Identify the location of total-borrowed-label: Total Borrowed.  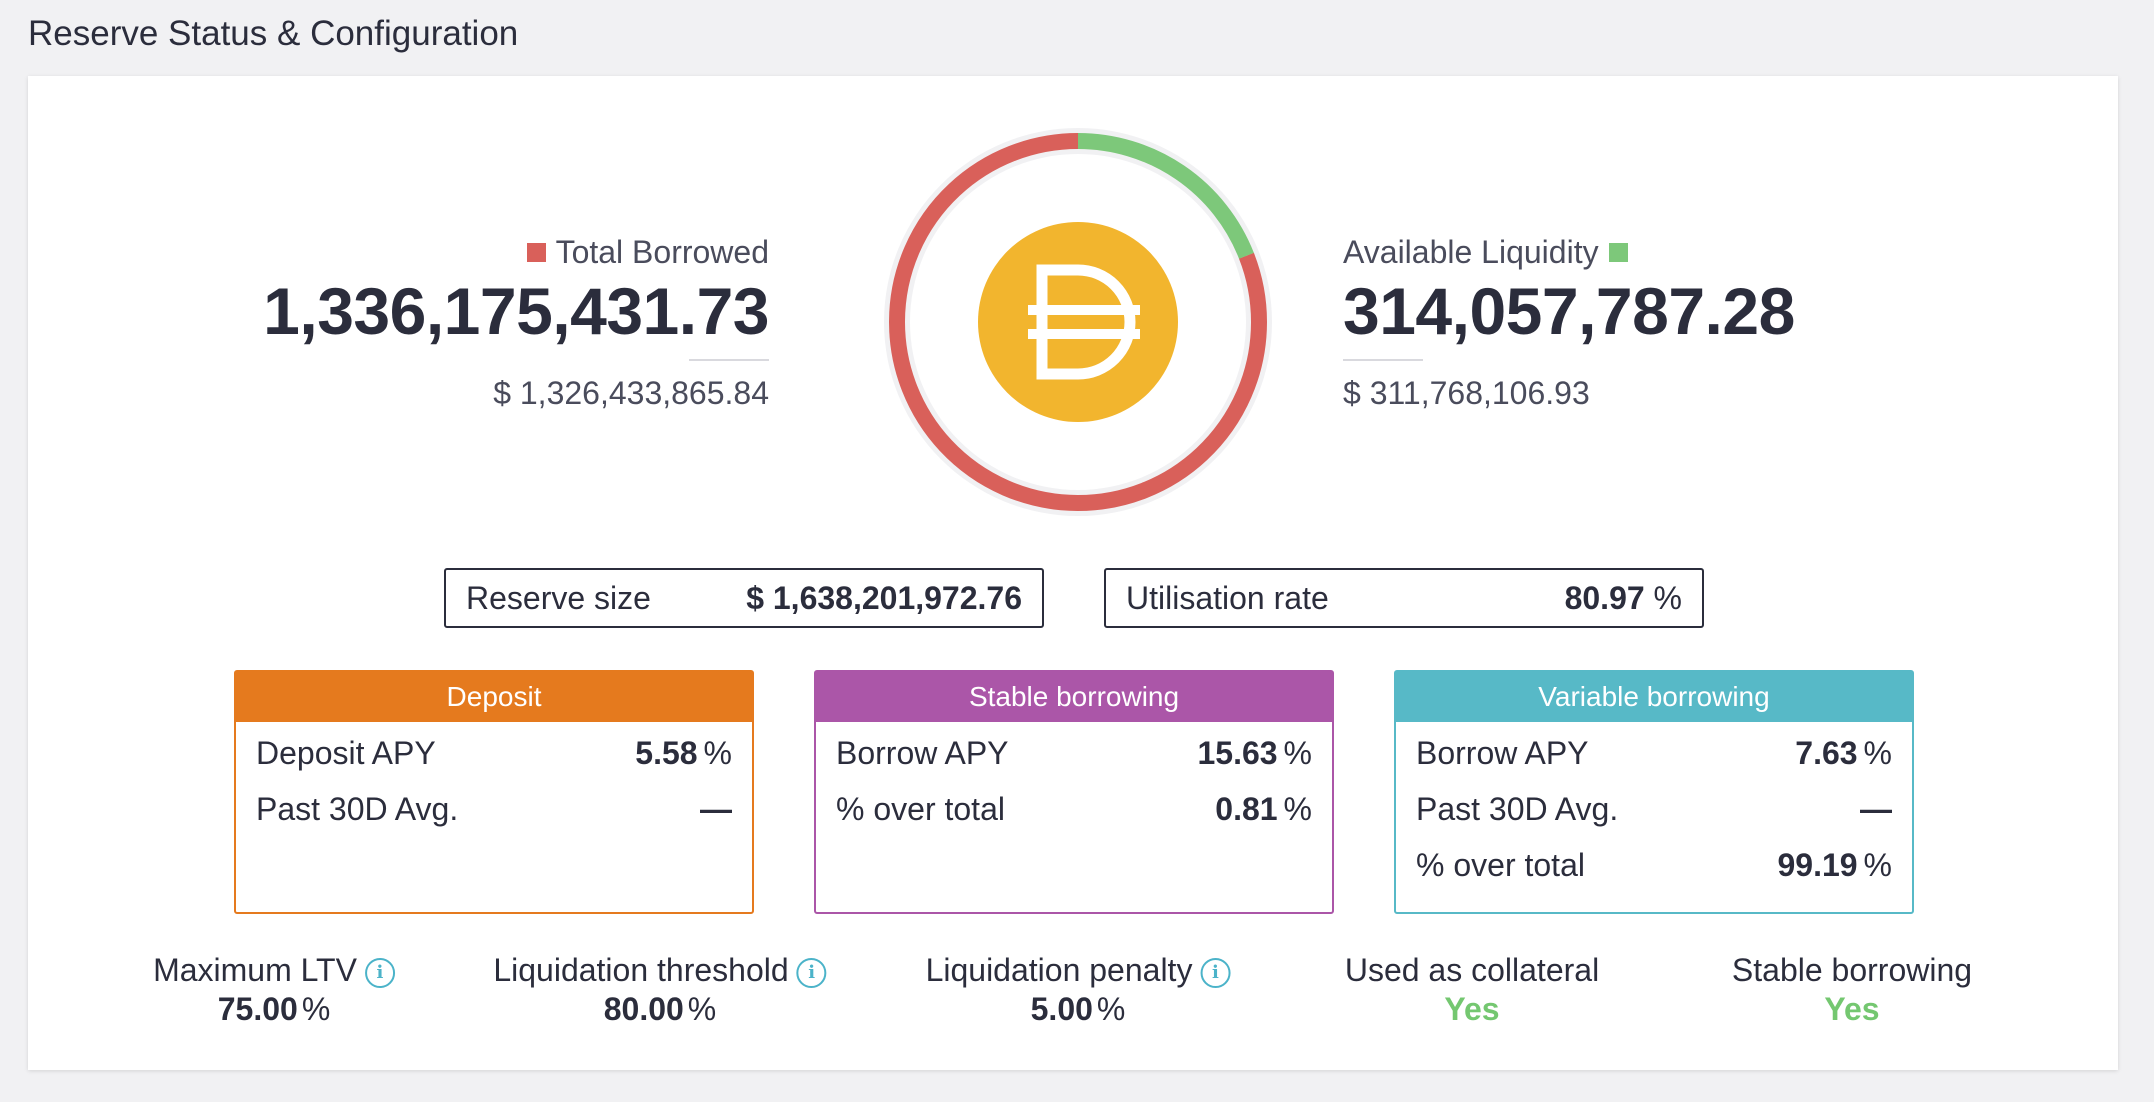
(662, 252).